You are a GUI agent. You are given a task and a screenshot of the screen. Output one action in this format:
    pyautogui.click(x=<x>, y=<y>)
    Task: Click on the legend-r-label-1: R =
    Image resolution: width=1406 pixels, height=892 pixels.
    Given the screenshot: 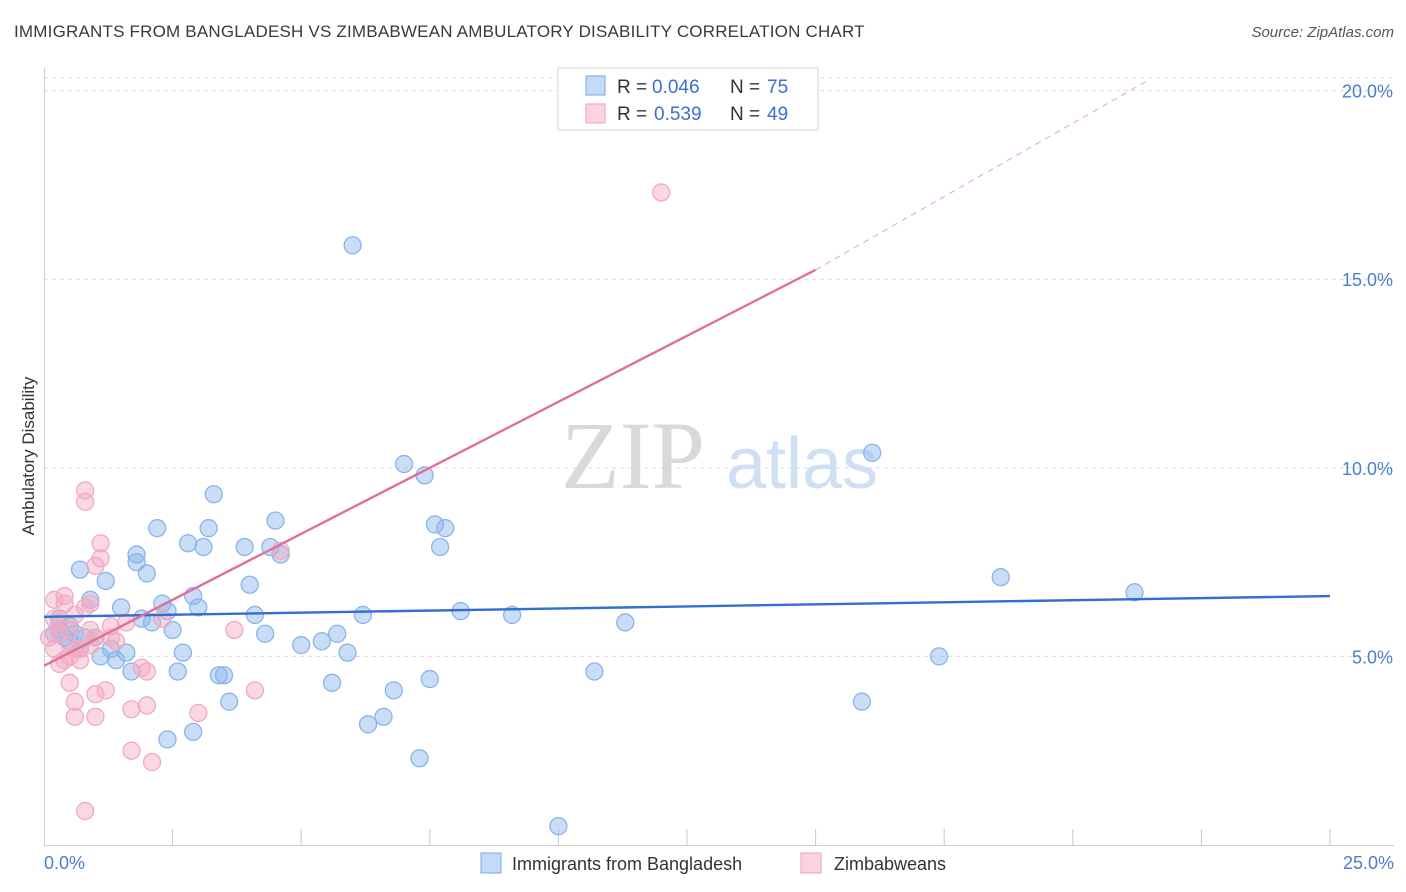 What is the action you would take?
    pyautogui.click(x=632, y=87)
    